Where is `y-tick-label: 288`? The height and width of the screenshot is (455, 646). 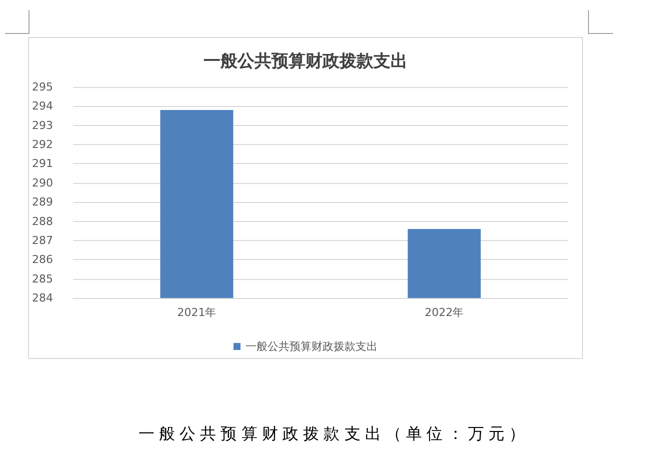
y-tick-label: 288 is located at coordinates (42, 221).